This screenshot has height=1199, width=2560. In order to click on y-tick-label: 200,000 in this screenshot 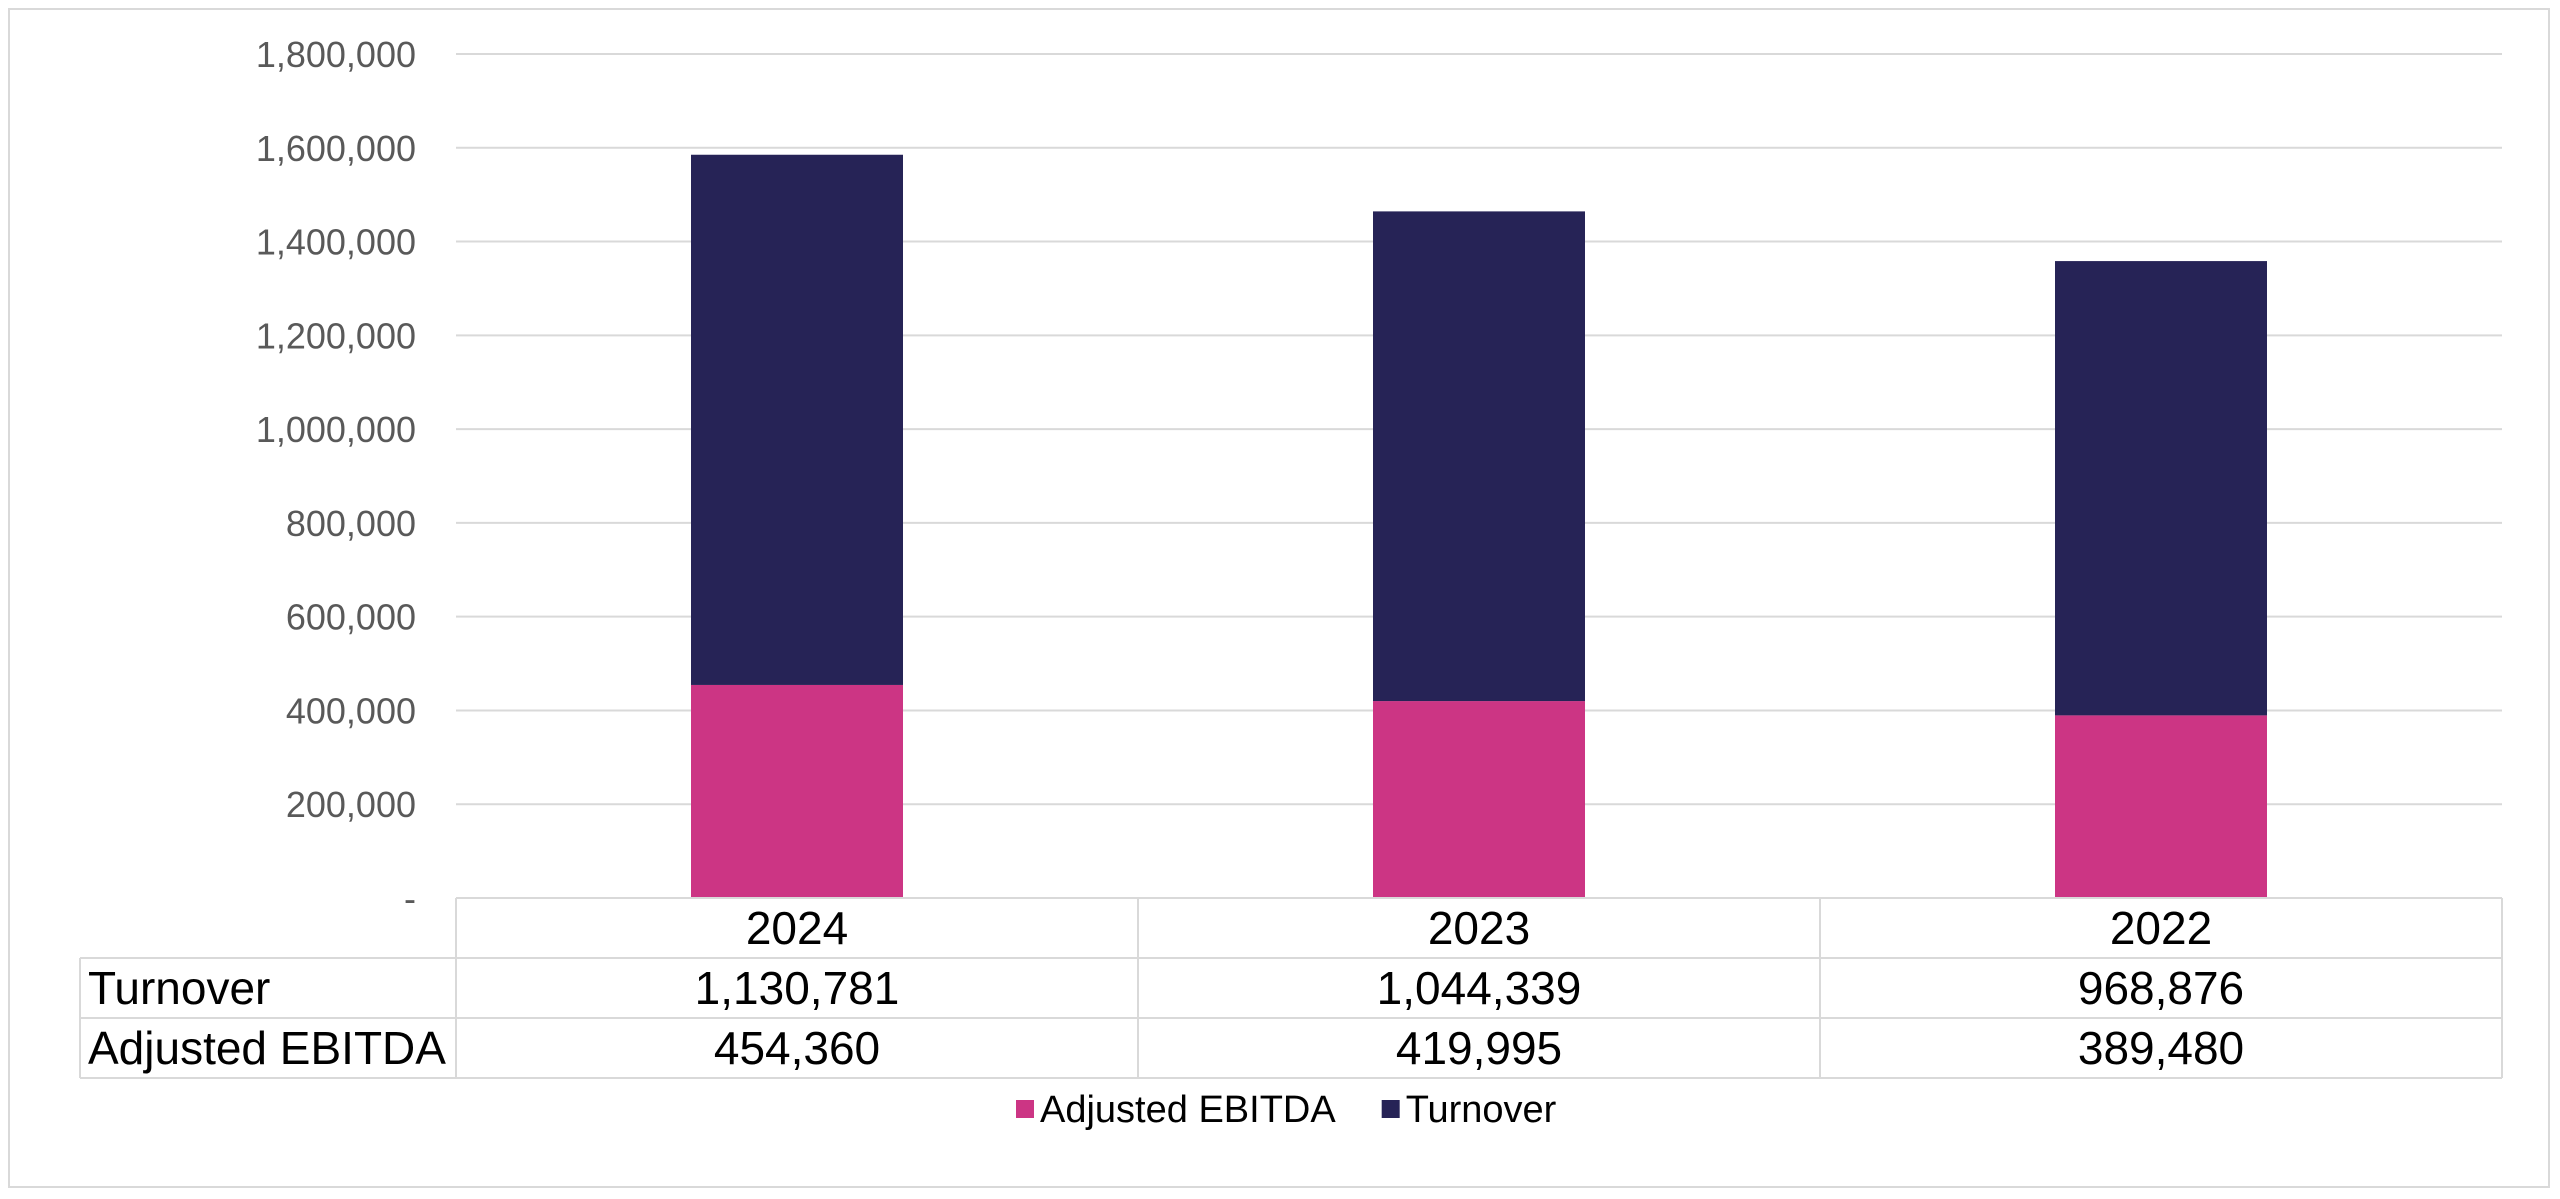, I will do `click(351, 804)`.